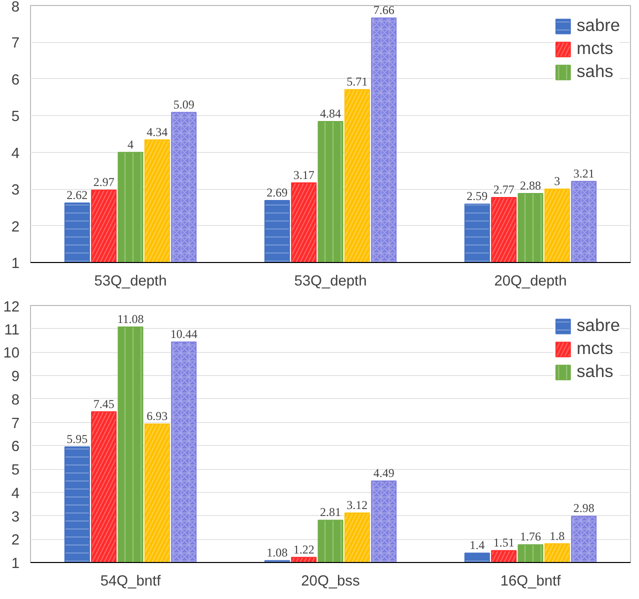 The width and height of the screenshot is (639, 599). What do you see at coordinates (77, 439) in the screenshot?
I see `data-label: 5.95` at bounding box center [77, 439].